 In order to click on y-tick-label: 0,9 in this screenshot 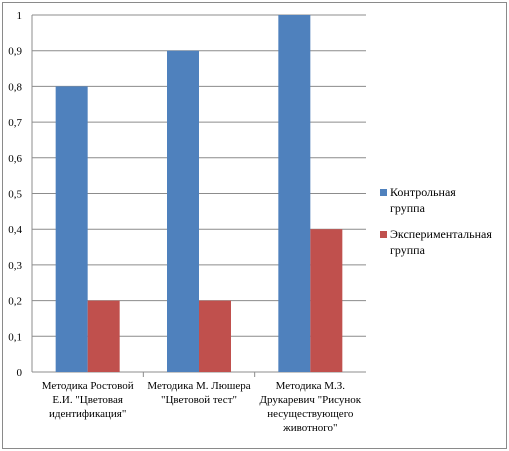, I will do `click(15, 52)`.